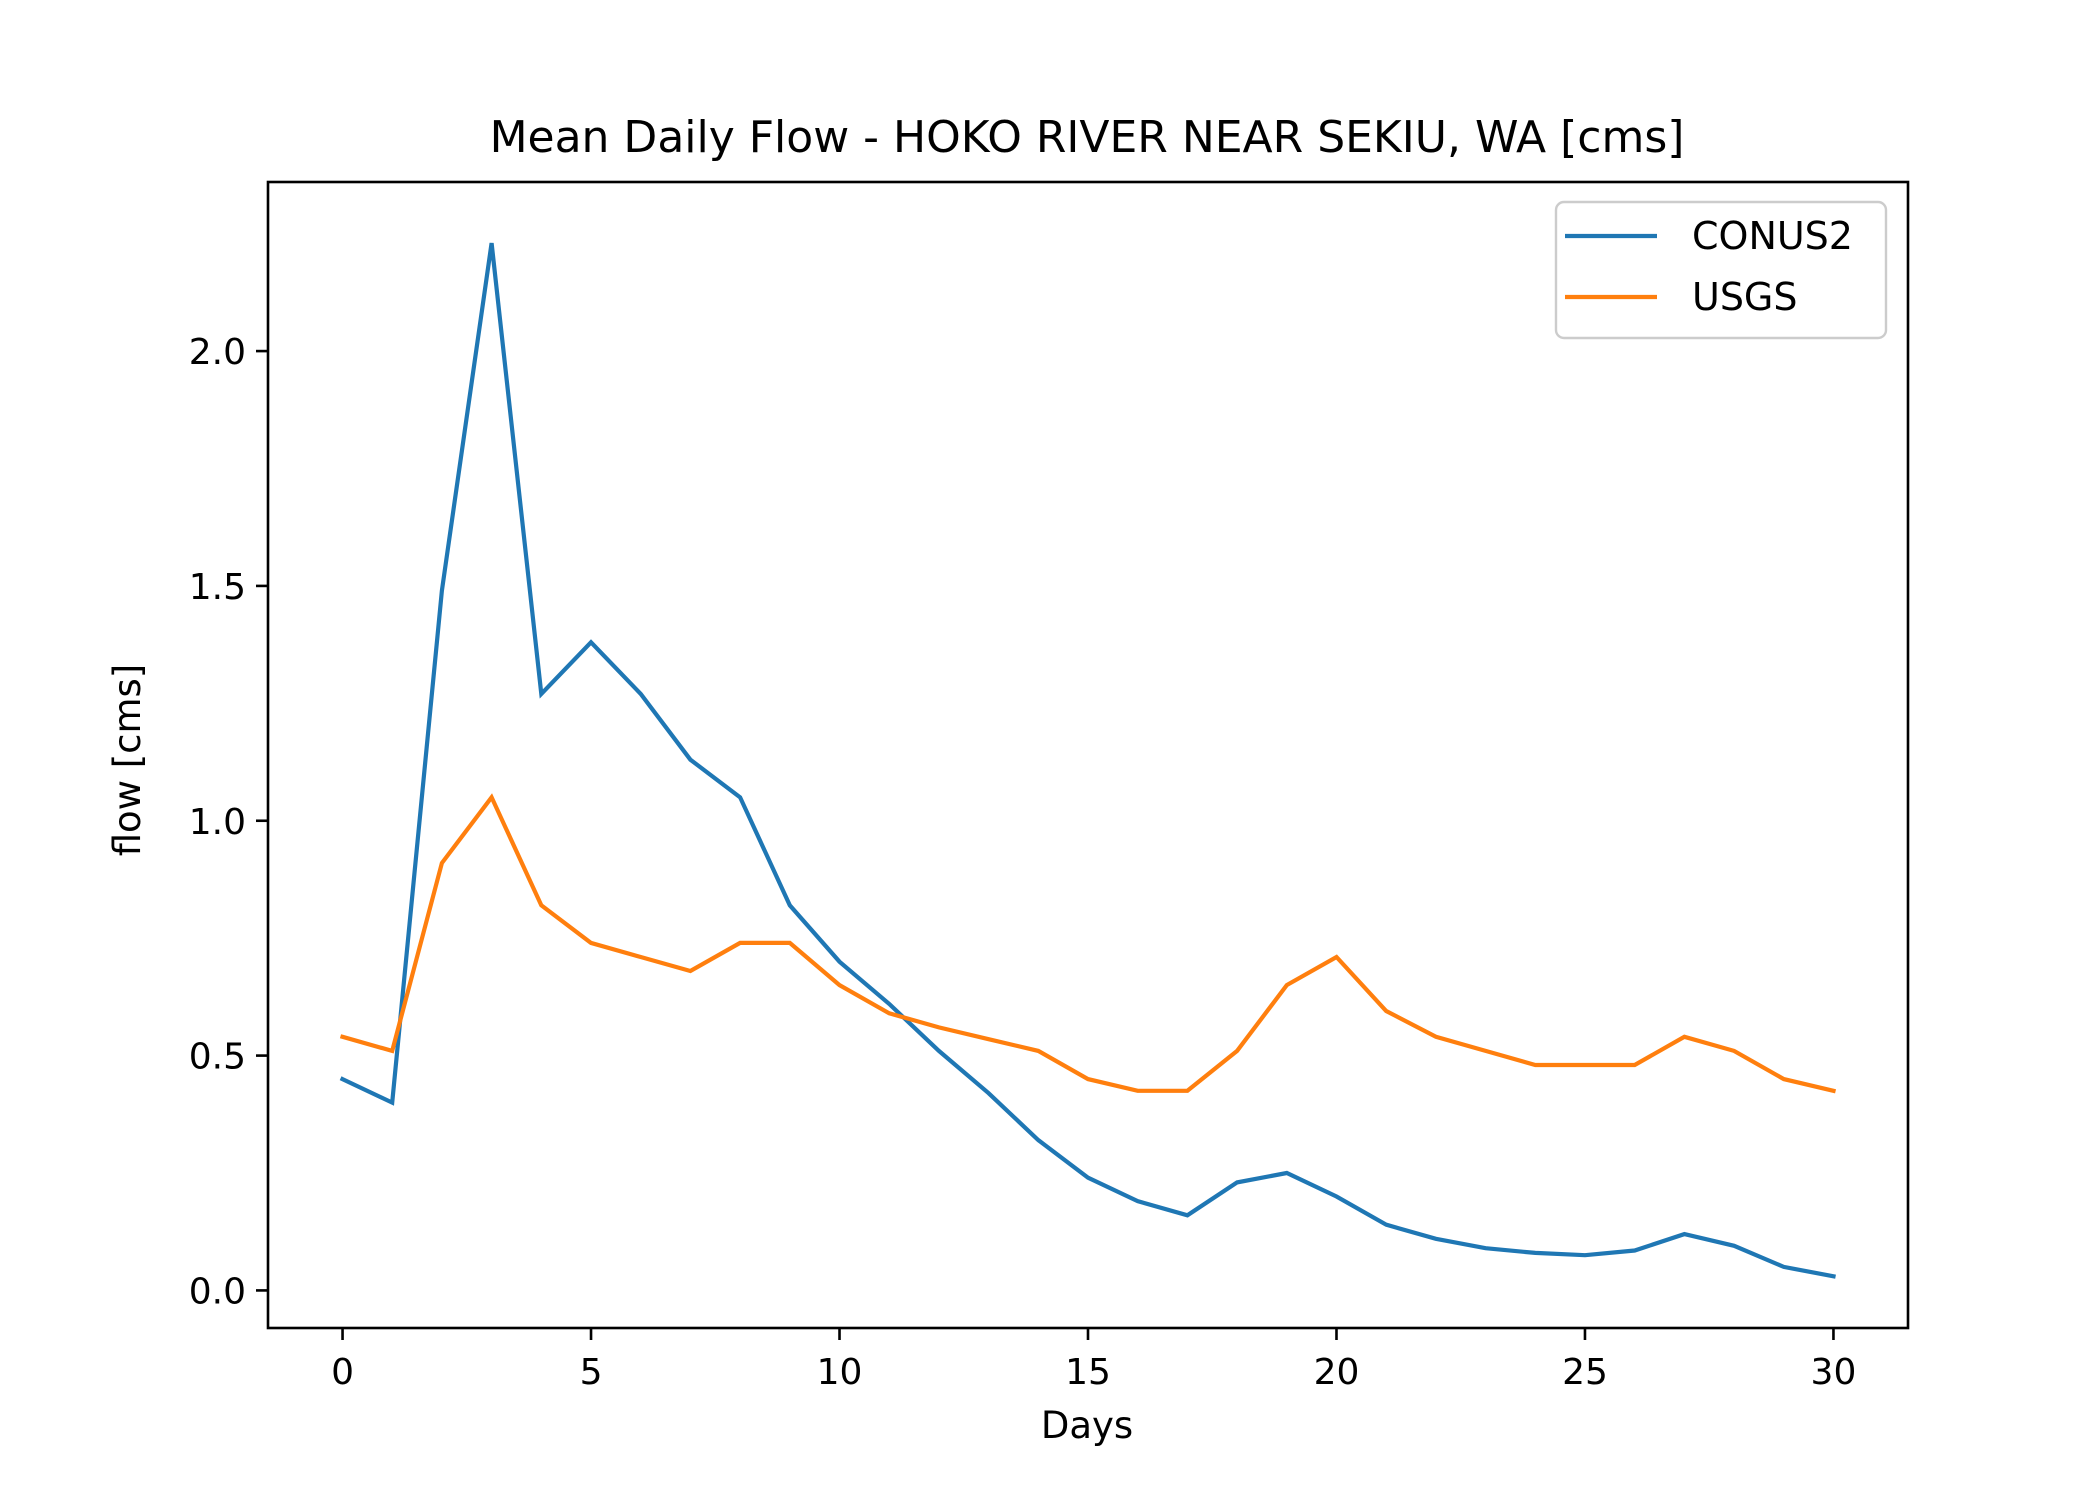 The width and height of the screenshot is (2100, 1504). Describe the element at coordinates (217, 587) in the screenshot. I see `y-tick-label: 1.5` at that location.